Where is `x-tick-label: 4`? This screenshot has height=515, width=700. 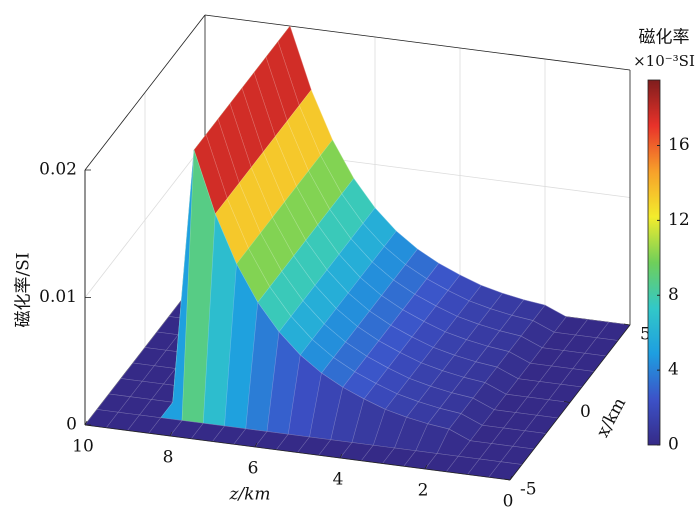 x-tick-label: 4 is located at coordinates (338, 480).